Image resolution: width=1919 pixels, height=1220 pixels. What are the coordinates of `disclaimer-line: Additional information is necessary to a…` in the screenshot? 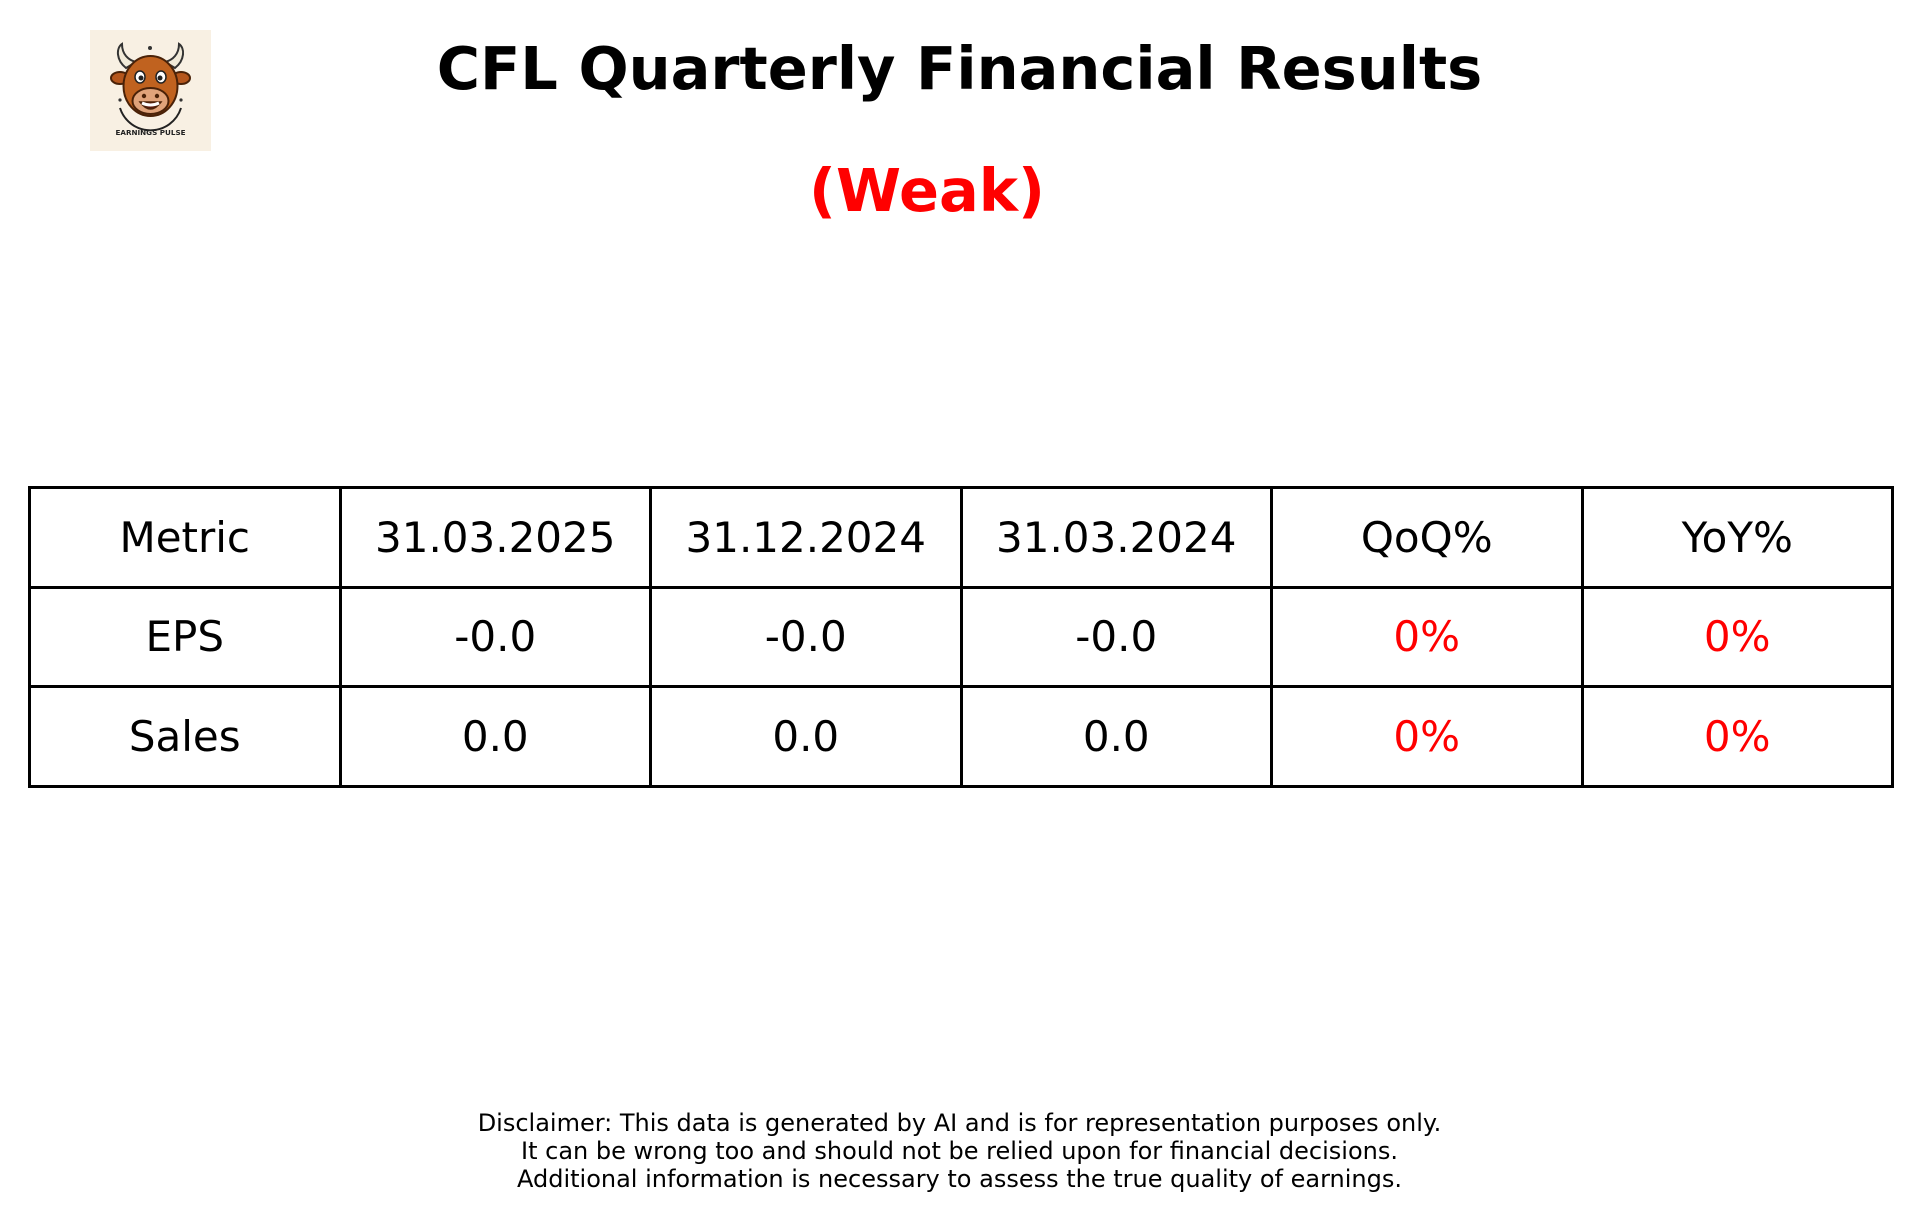 It's located at (959, 1179).